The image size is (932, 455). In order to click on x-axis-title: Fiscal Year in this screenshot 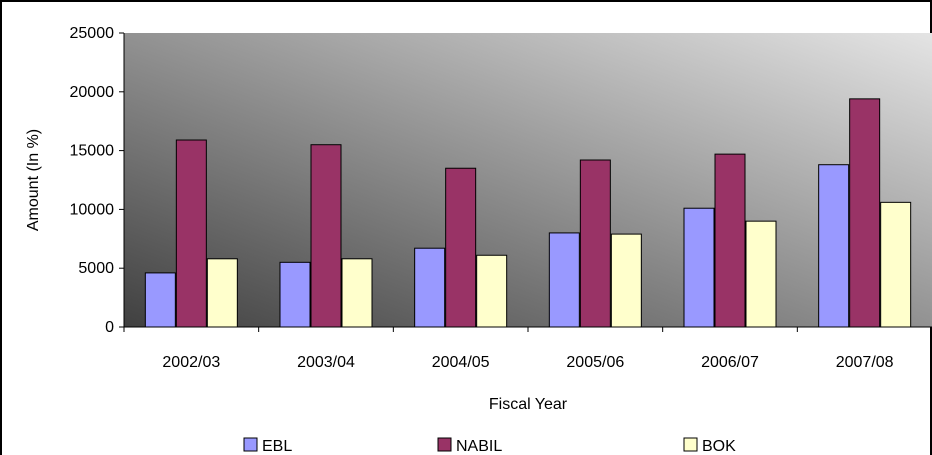, I will do `click(528, 404)`.